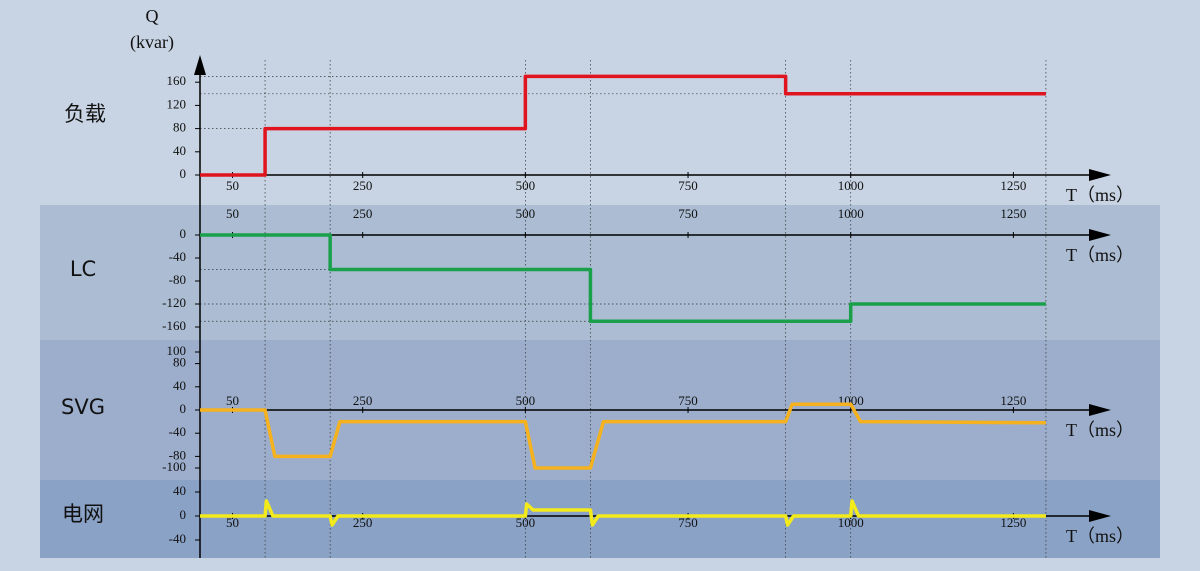 This screenshot has height=571, width=1200. I want to click on panel-bg, so click(600, 519).